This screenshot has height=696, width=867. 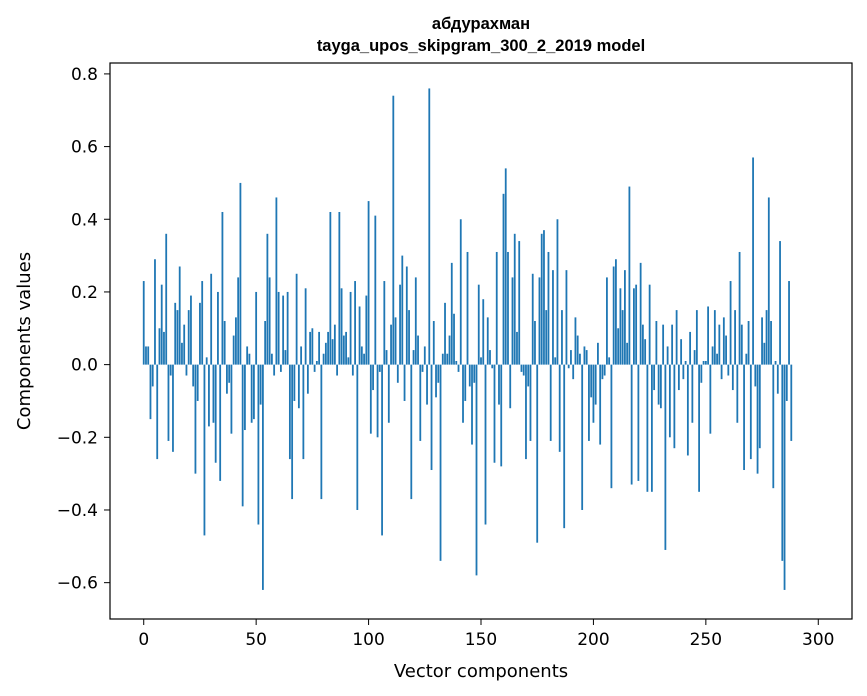 What do you see at coordinates (593, 640) in the screenshot?
I see `x-tick-label: 200` at bounding box center [593, 640].